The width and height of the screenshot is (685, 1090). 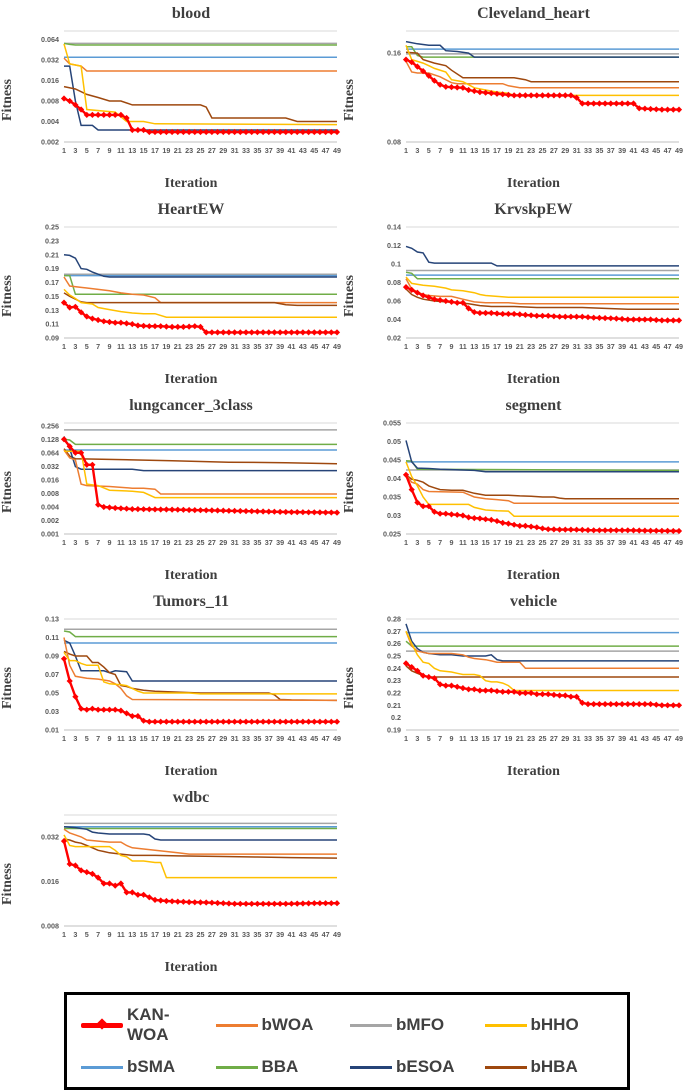 What do you see at coordinates (463, 150) in the screenshot?
I see `svg-text: 11` at bounding box center [463, 150].